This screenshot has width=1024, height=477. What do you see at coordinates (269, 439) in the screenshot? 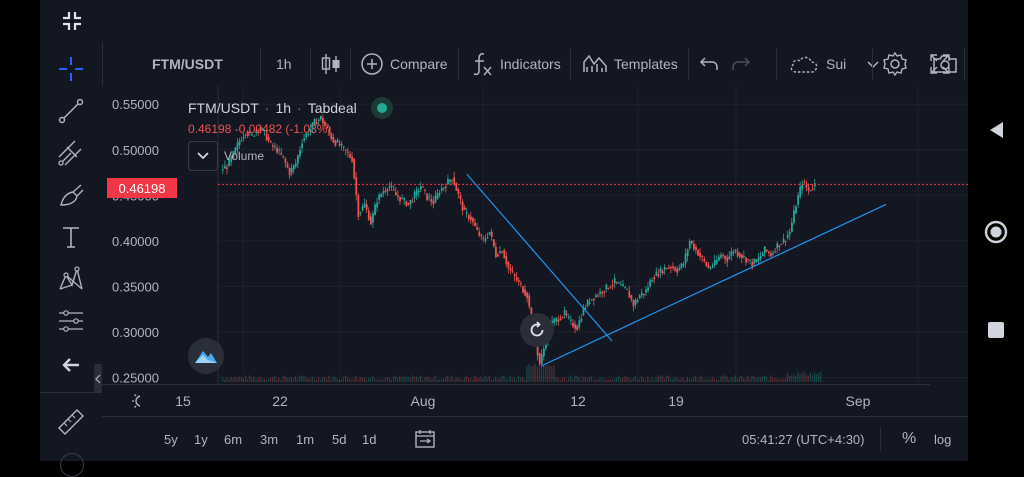
I see `range-button-3m: 3m` at bounding box center [269, 439].